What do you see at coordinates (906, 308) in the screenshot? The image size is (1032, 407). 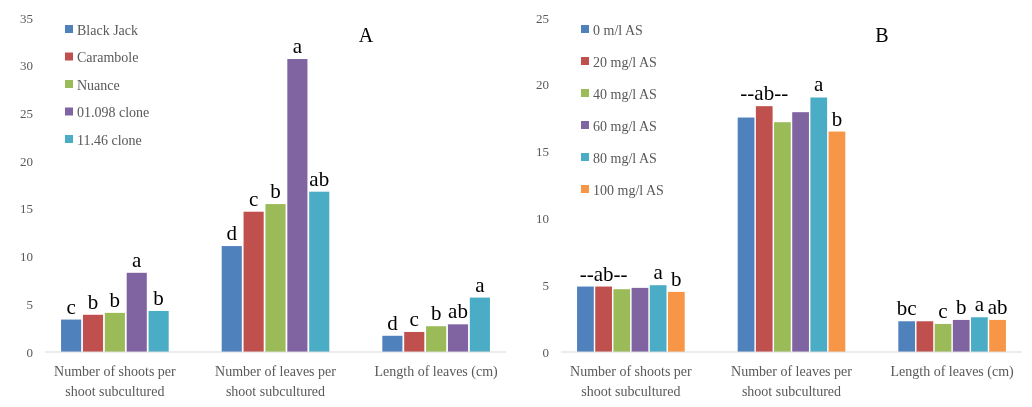 I see `data-label: bc` at bounding box center [906, 308].